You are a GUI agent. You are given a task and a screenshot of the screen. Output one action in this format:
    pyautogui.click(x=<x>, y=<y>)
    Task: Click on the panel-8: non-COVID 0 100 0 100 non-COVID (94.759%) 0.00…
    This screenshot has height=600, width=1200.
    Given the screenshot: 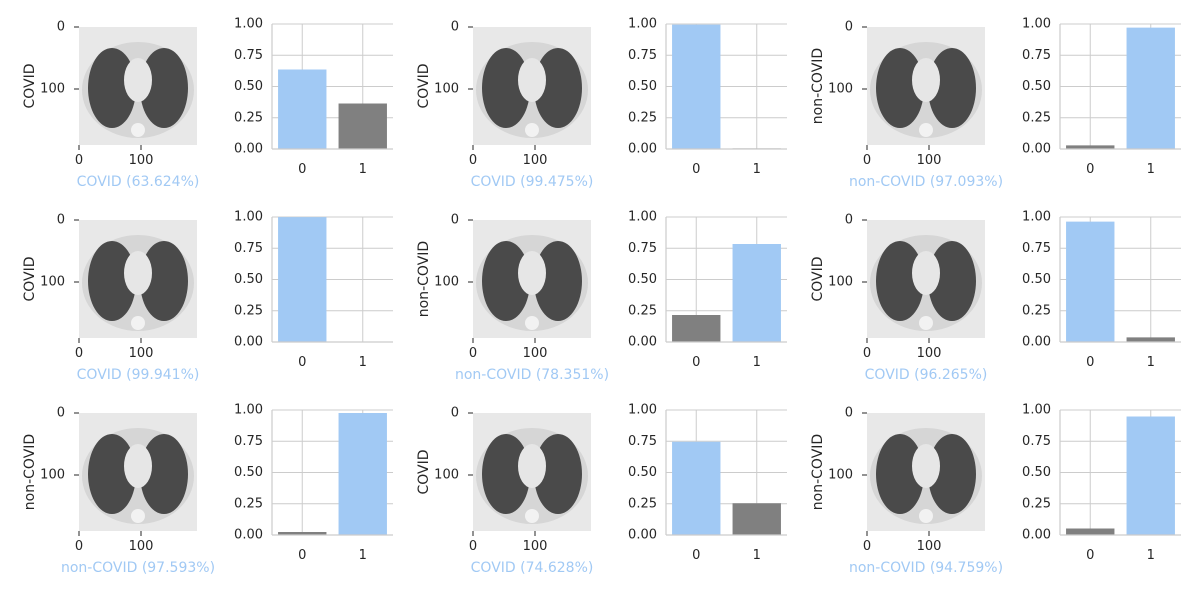 What is the action you would take?
    pyautogui.click(x=995, y=489)
    